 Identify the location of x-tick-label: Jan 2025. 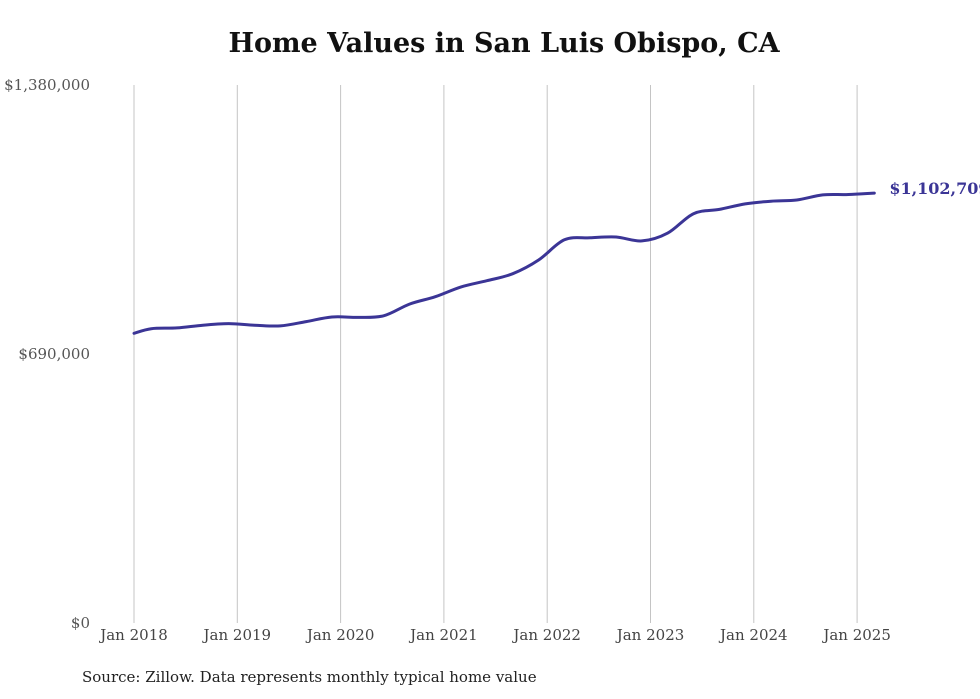
(856, 635).